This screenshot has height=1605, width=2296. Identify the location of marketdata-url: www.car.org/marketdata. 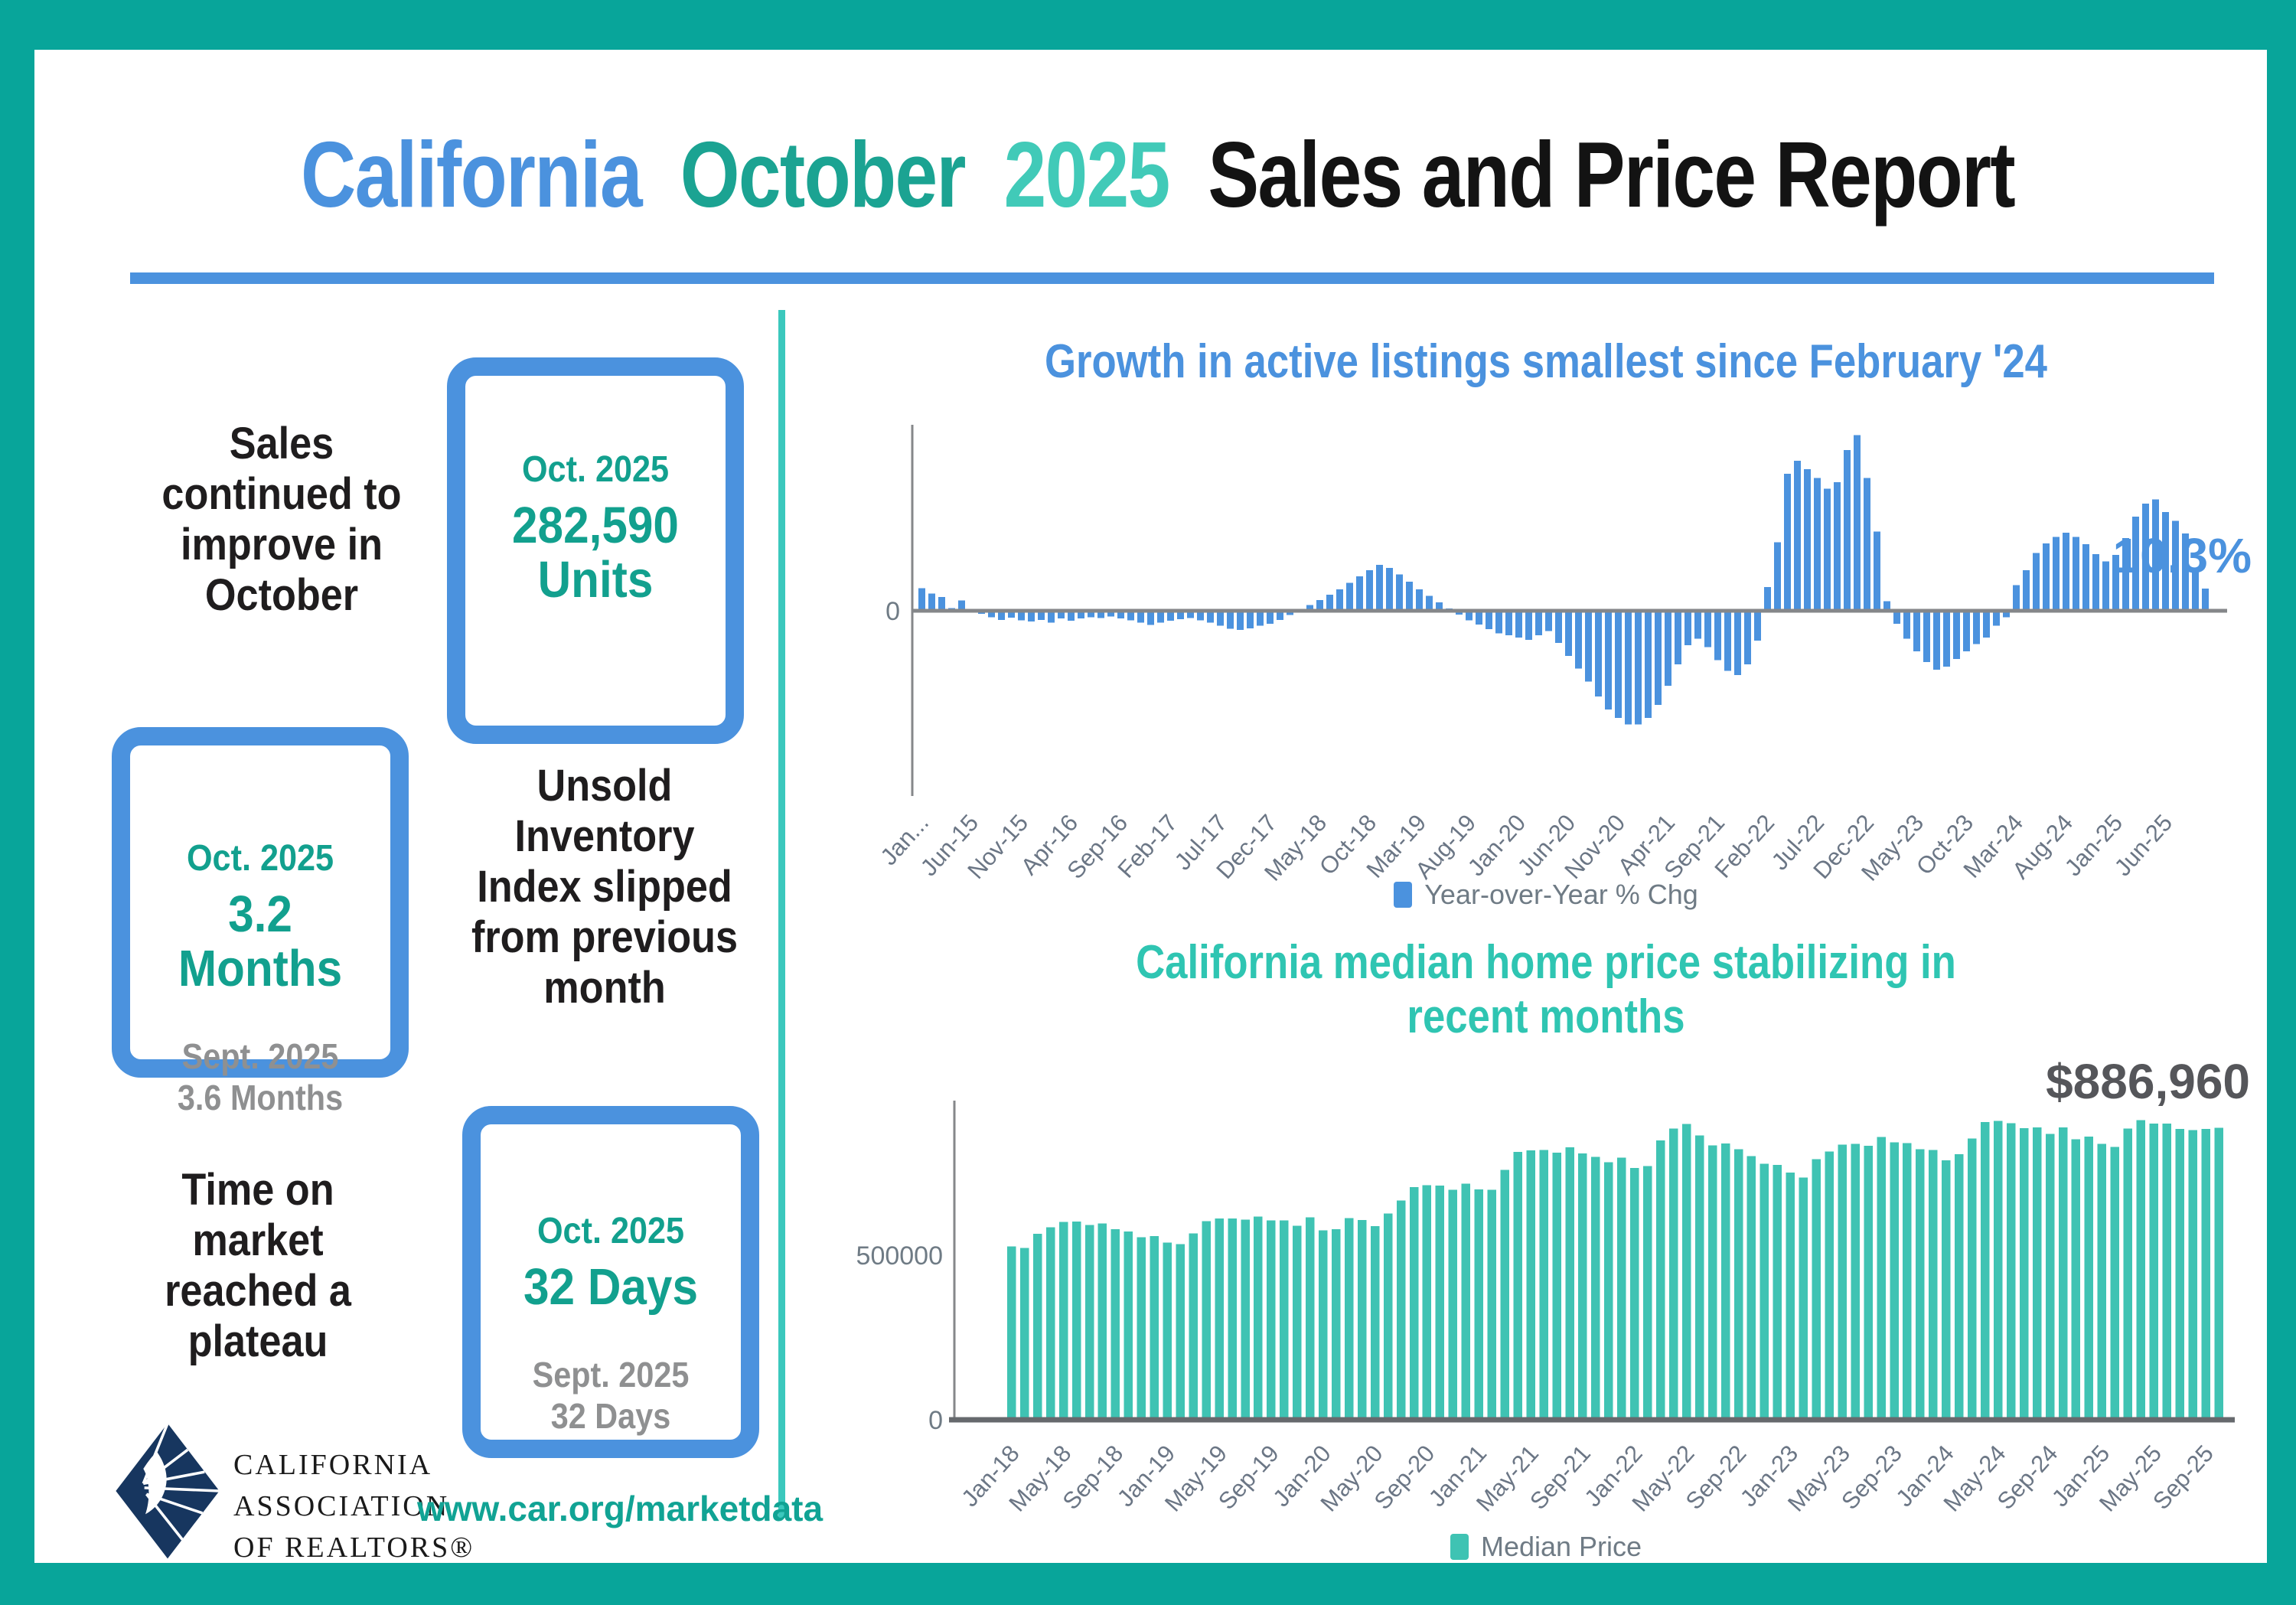
(620, 1508).